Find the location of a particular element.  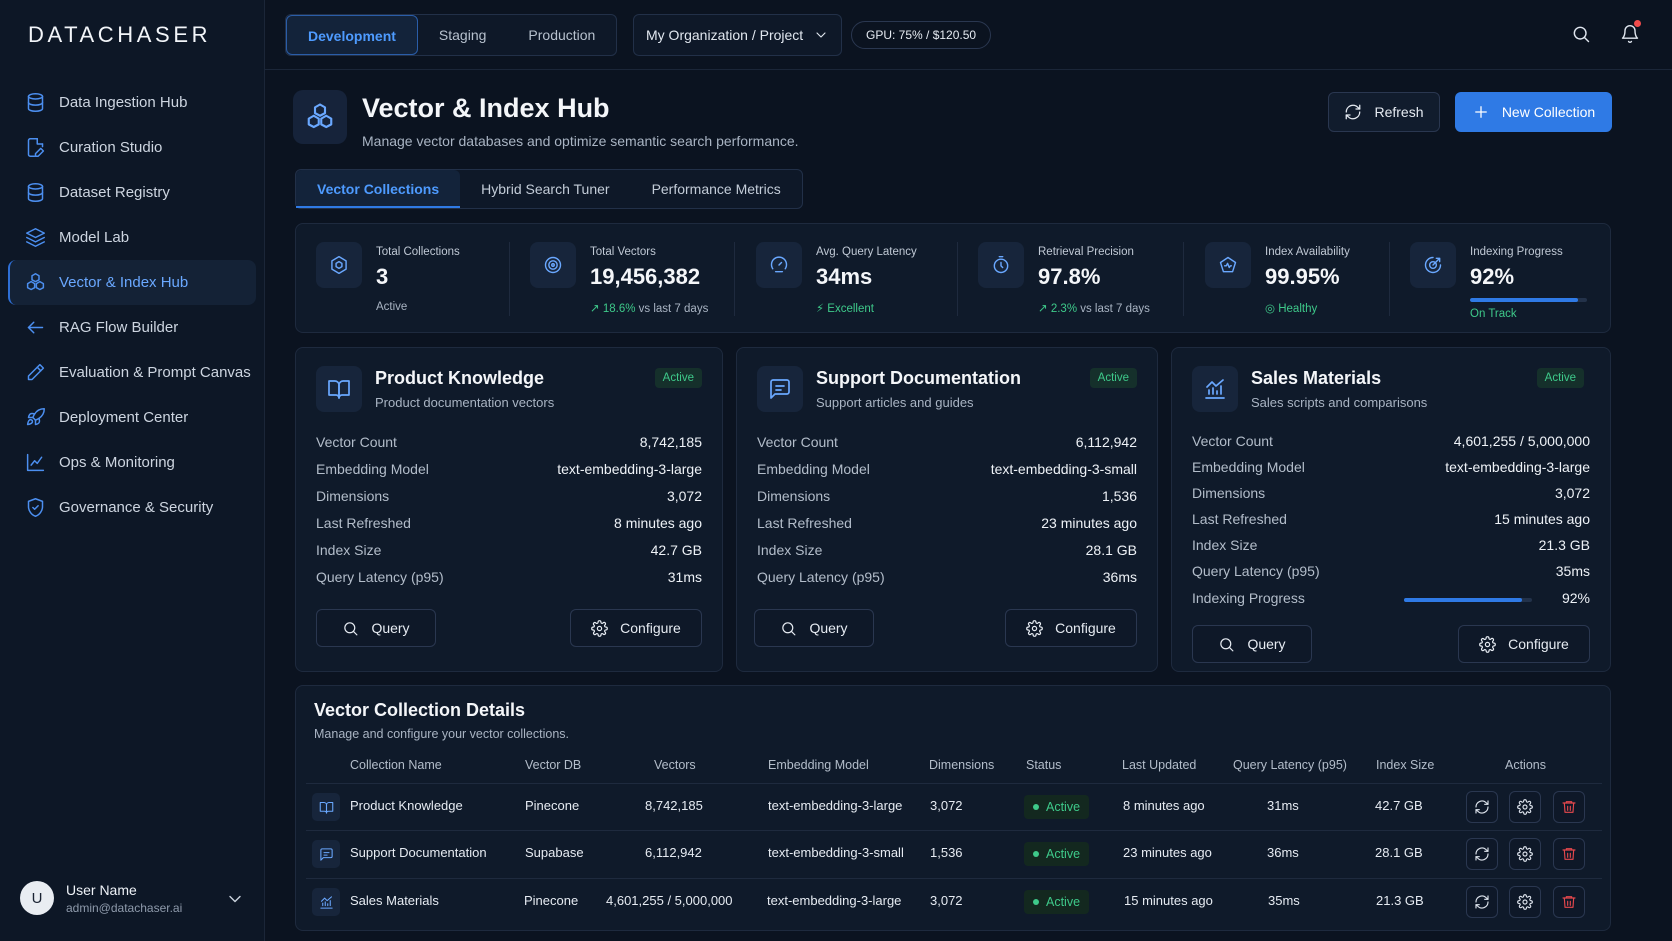

cell-latency: 36ms is located at coordinates (1283, 852).